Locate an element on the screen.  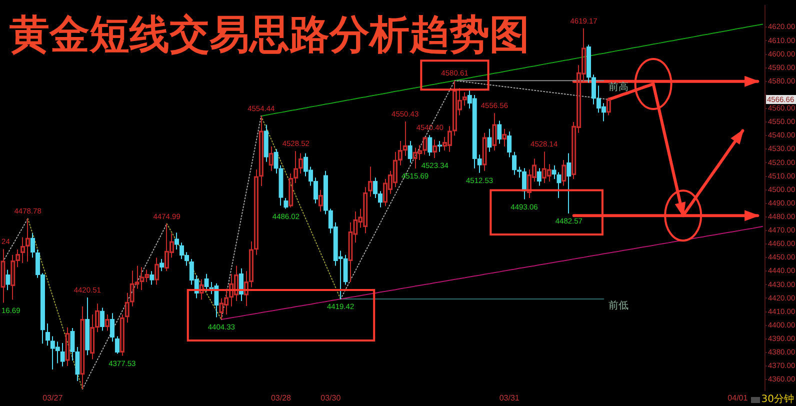
series-label: 前低 is located at coordinates (618, 306).